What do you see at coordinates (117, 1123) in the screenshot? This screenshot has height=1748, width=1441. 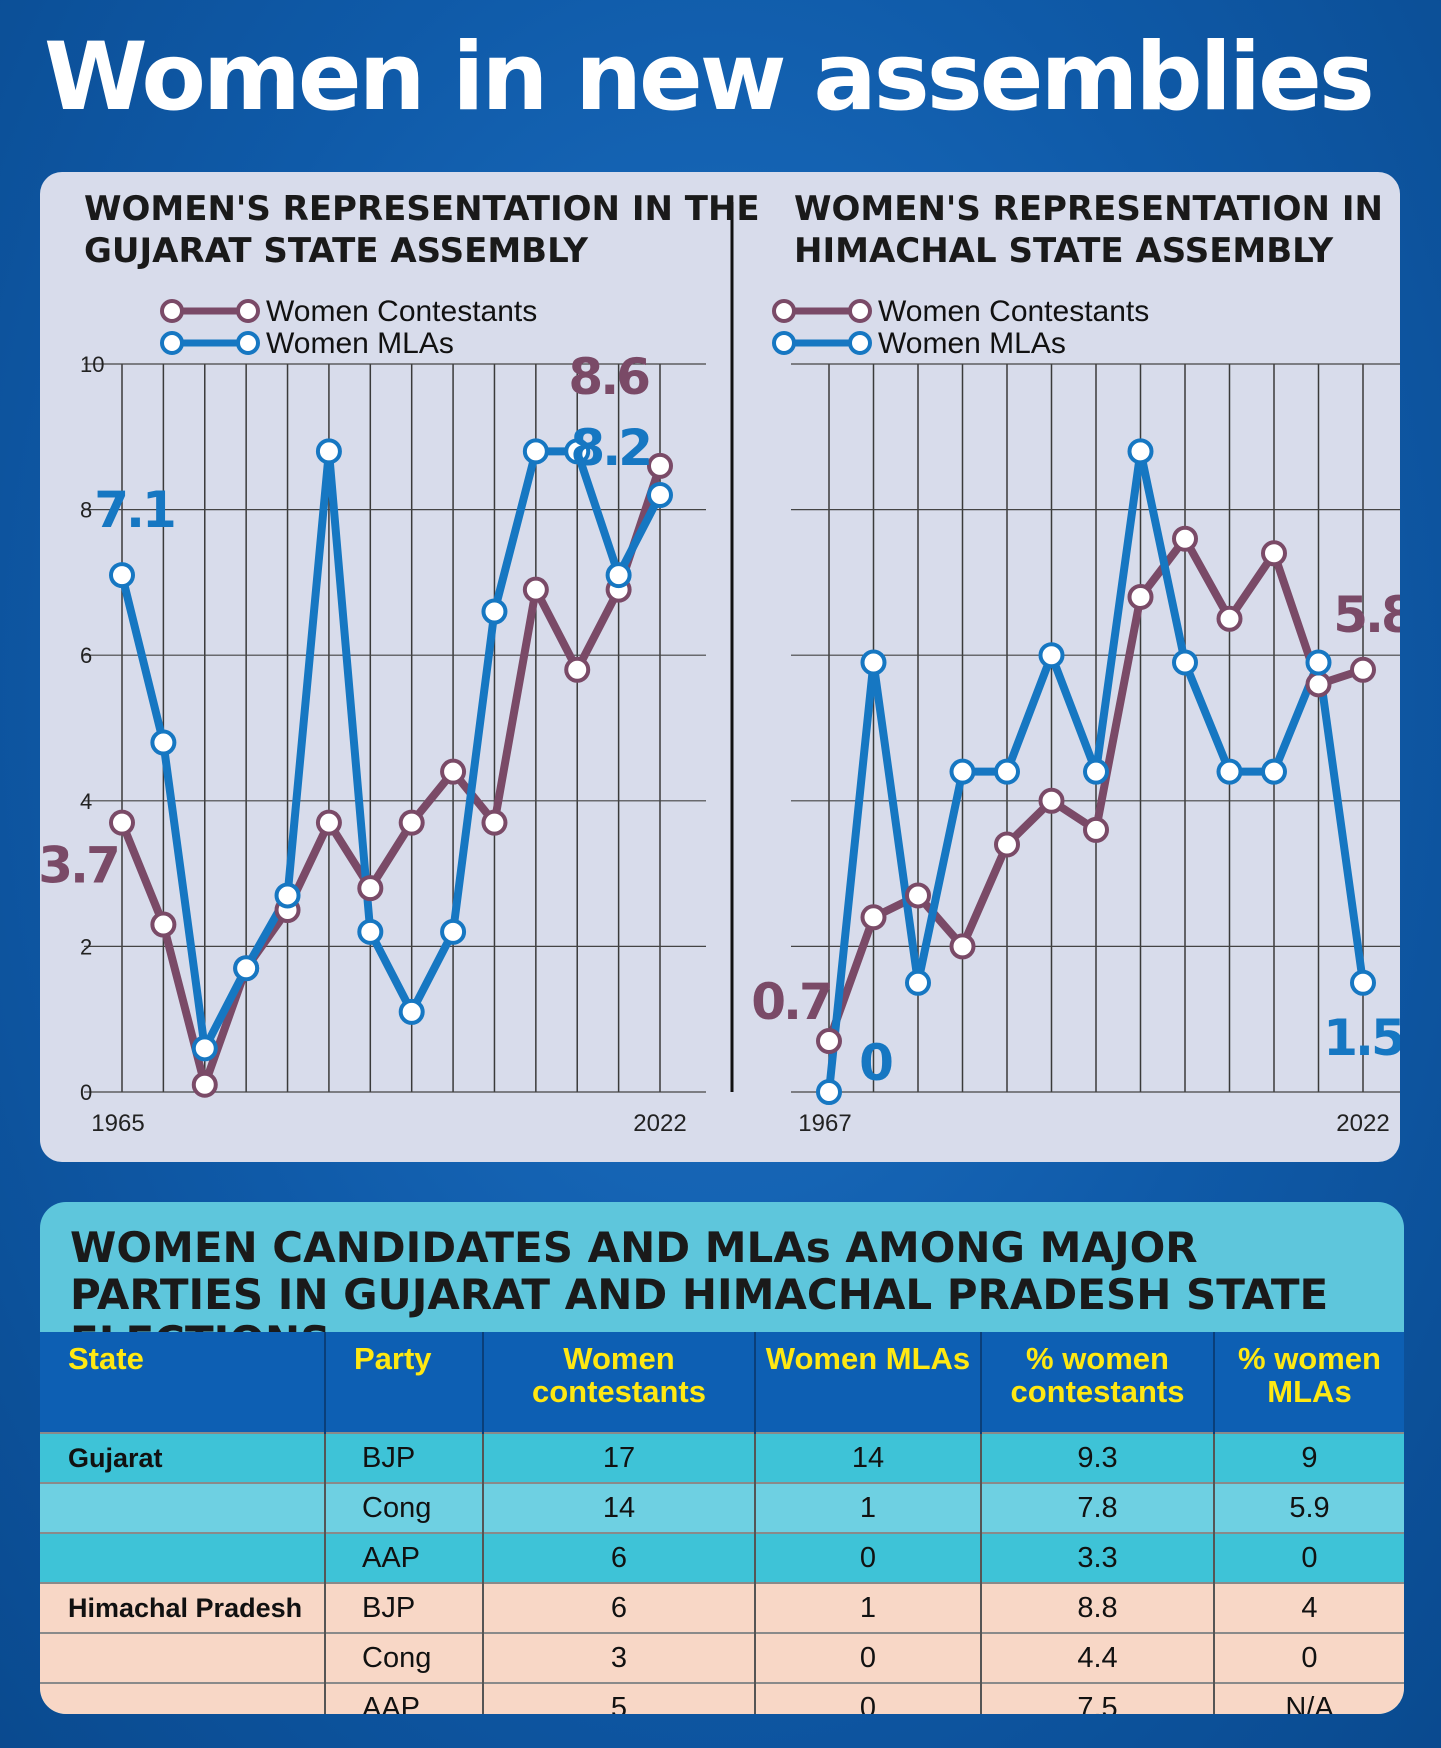 I see `x-label-start: 1965` at bounding box center [117, 1123].